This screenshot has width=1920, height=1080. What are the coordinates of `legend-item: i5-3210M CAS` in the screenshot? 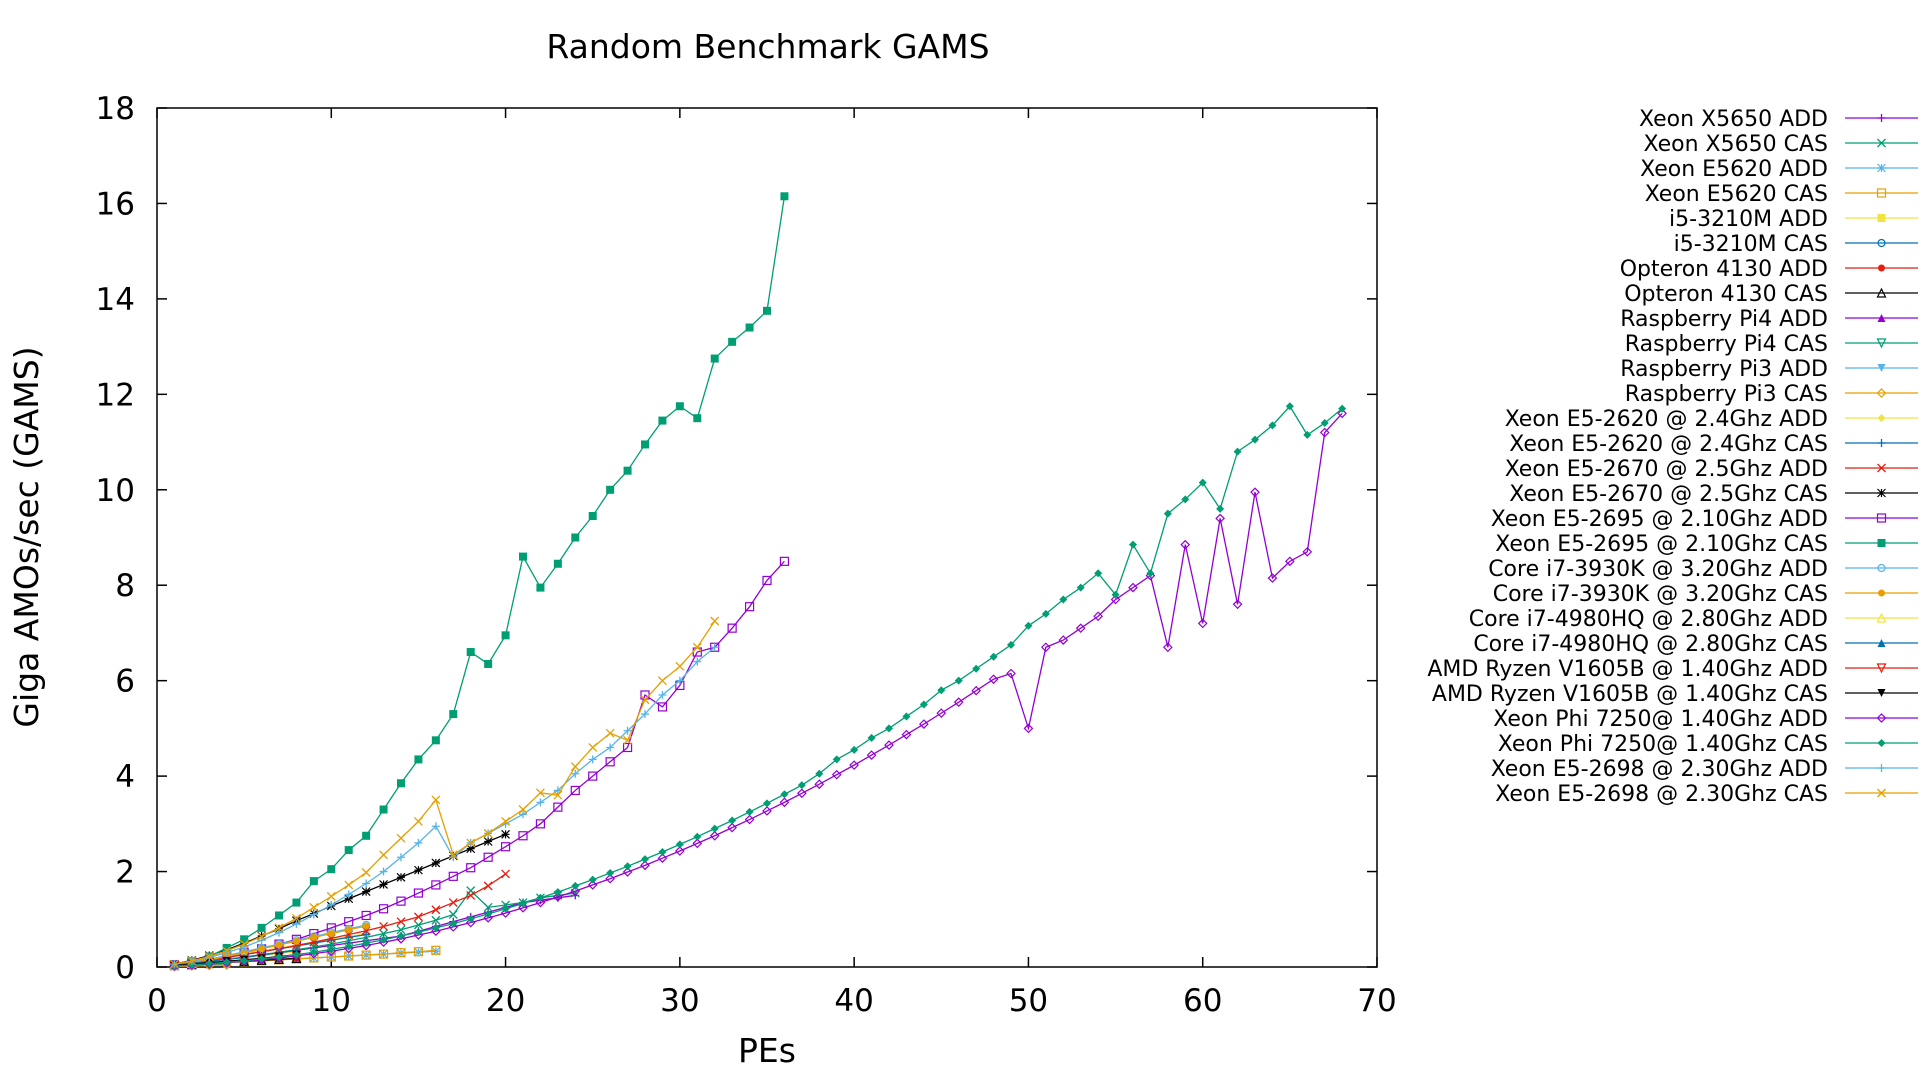 It's located at (1796, 244).